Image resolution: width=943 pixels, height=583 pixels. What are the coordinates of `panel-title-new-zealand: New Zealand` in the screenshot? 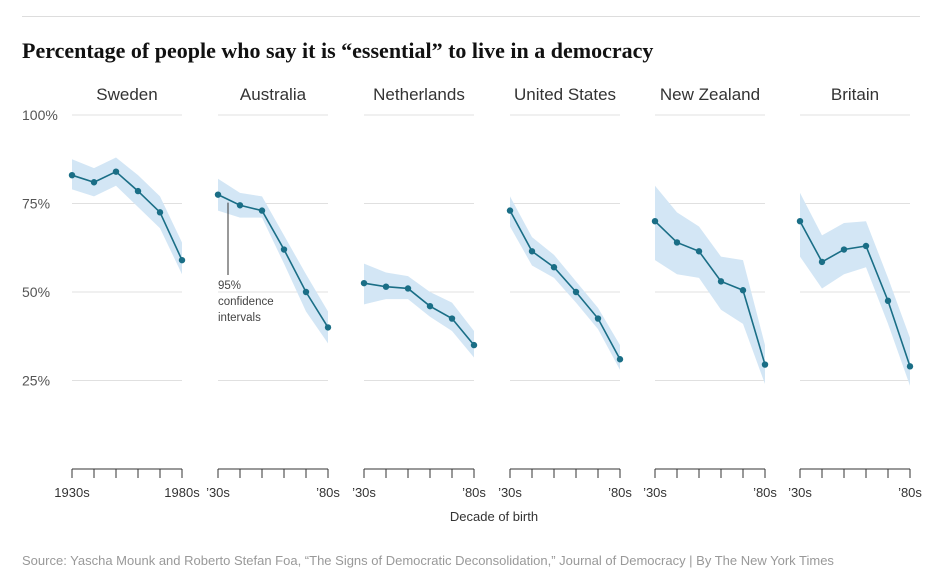 It's located at (710, 94).